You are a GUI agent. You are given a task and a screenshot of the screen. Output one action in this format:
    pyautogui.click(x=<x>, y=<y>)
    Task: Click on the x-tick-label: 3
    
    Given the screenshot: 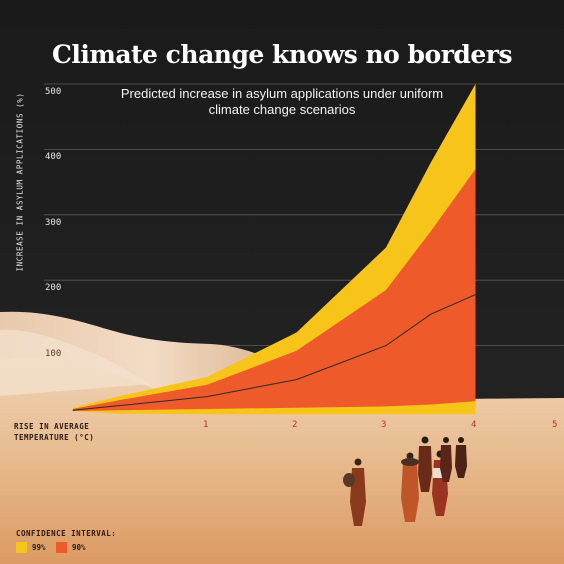 What is the action you would take?
    pyautogui.click(x=384, y=425)
    